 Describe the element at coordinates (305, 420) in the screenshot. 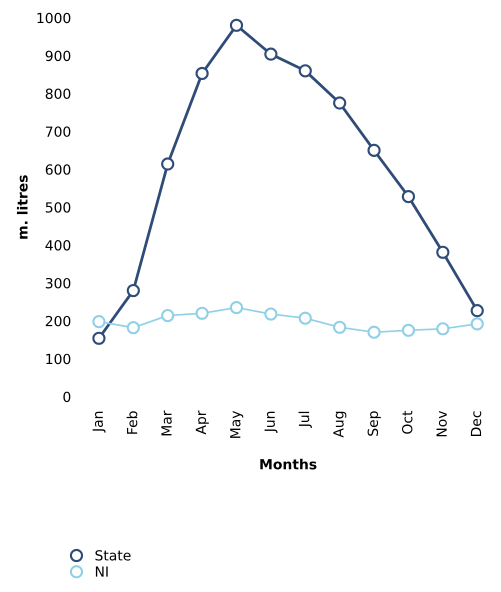

I see `x-tick-label: Jul` at that location.